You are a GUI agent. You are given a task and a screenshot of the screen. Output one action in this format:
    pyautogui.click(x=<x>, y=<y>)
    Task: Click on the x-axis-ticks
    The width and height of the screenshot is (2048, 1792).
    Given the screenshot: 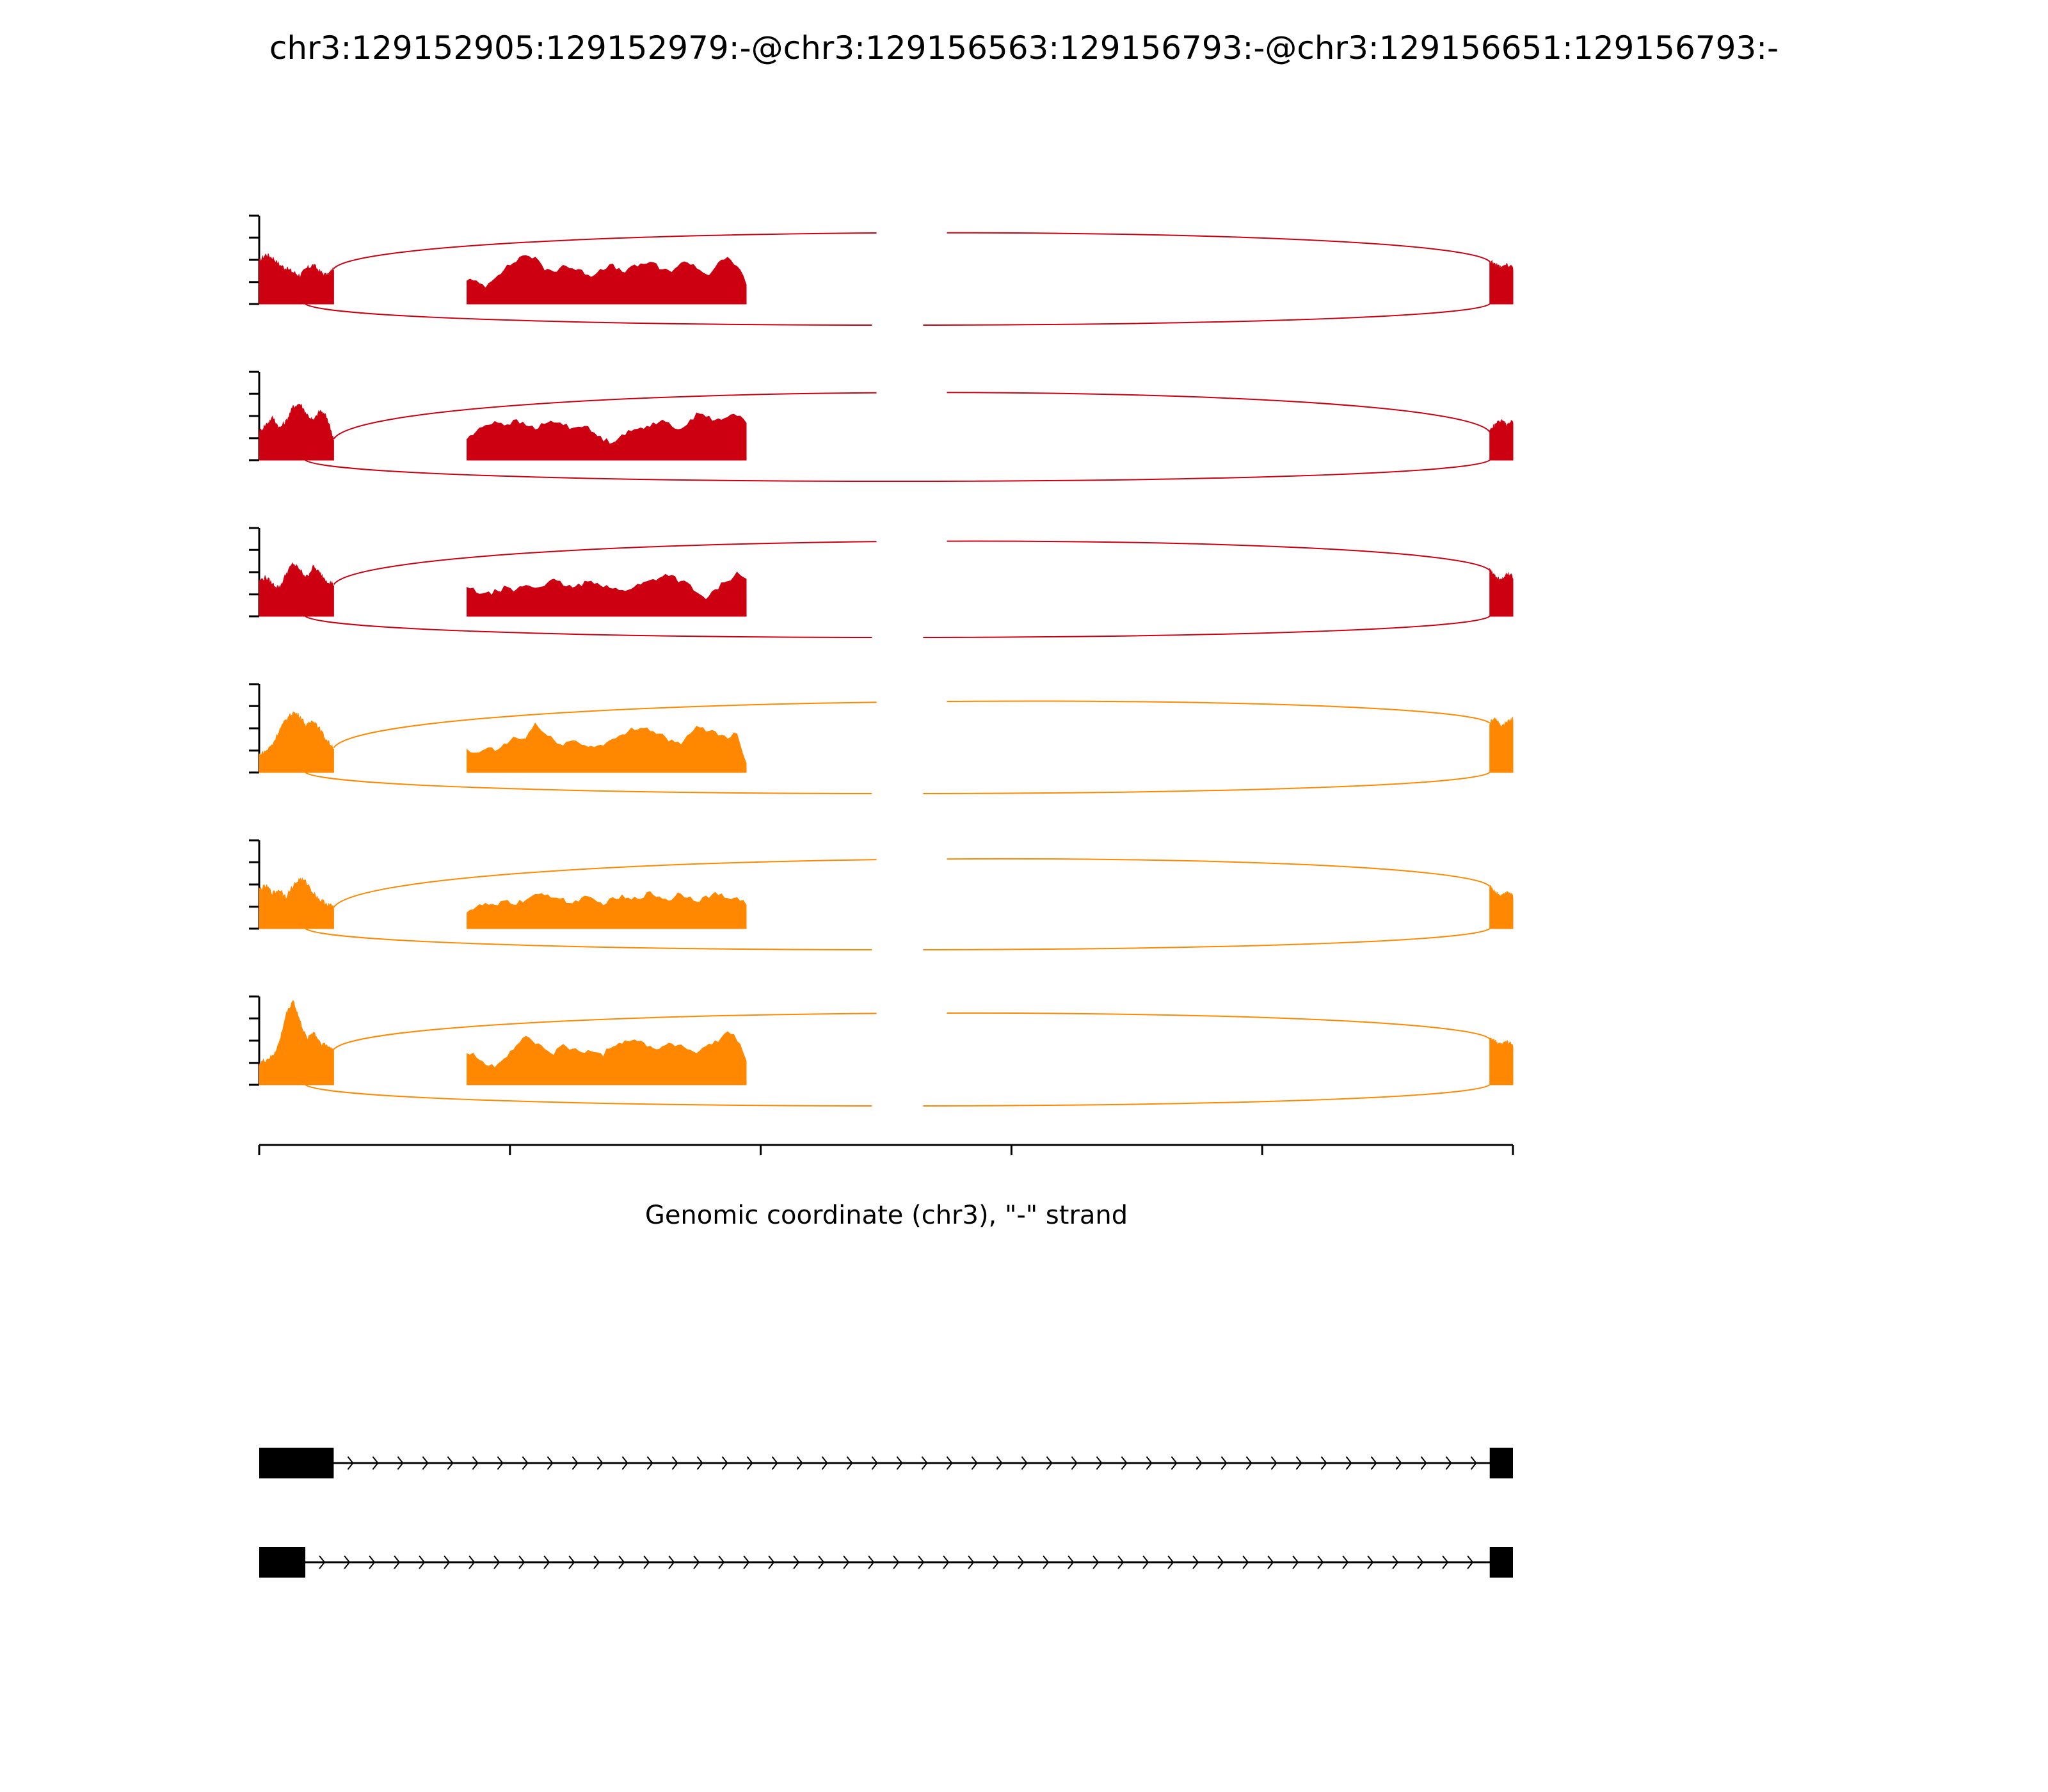 What is the action you would take?
    pyautogui.click(x=886, y=1150)
    